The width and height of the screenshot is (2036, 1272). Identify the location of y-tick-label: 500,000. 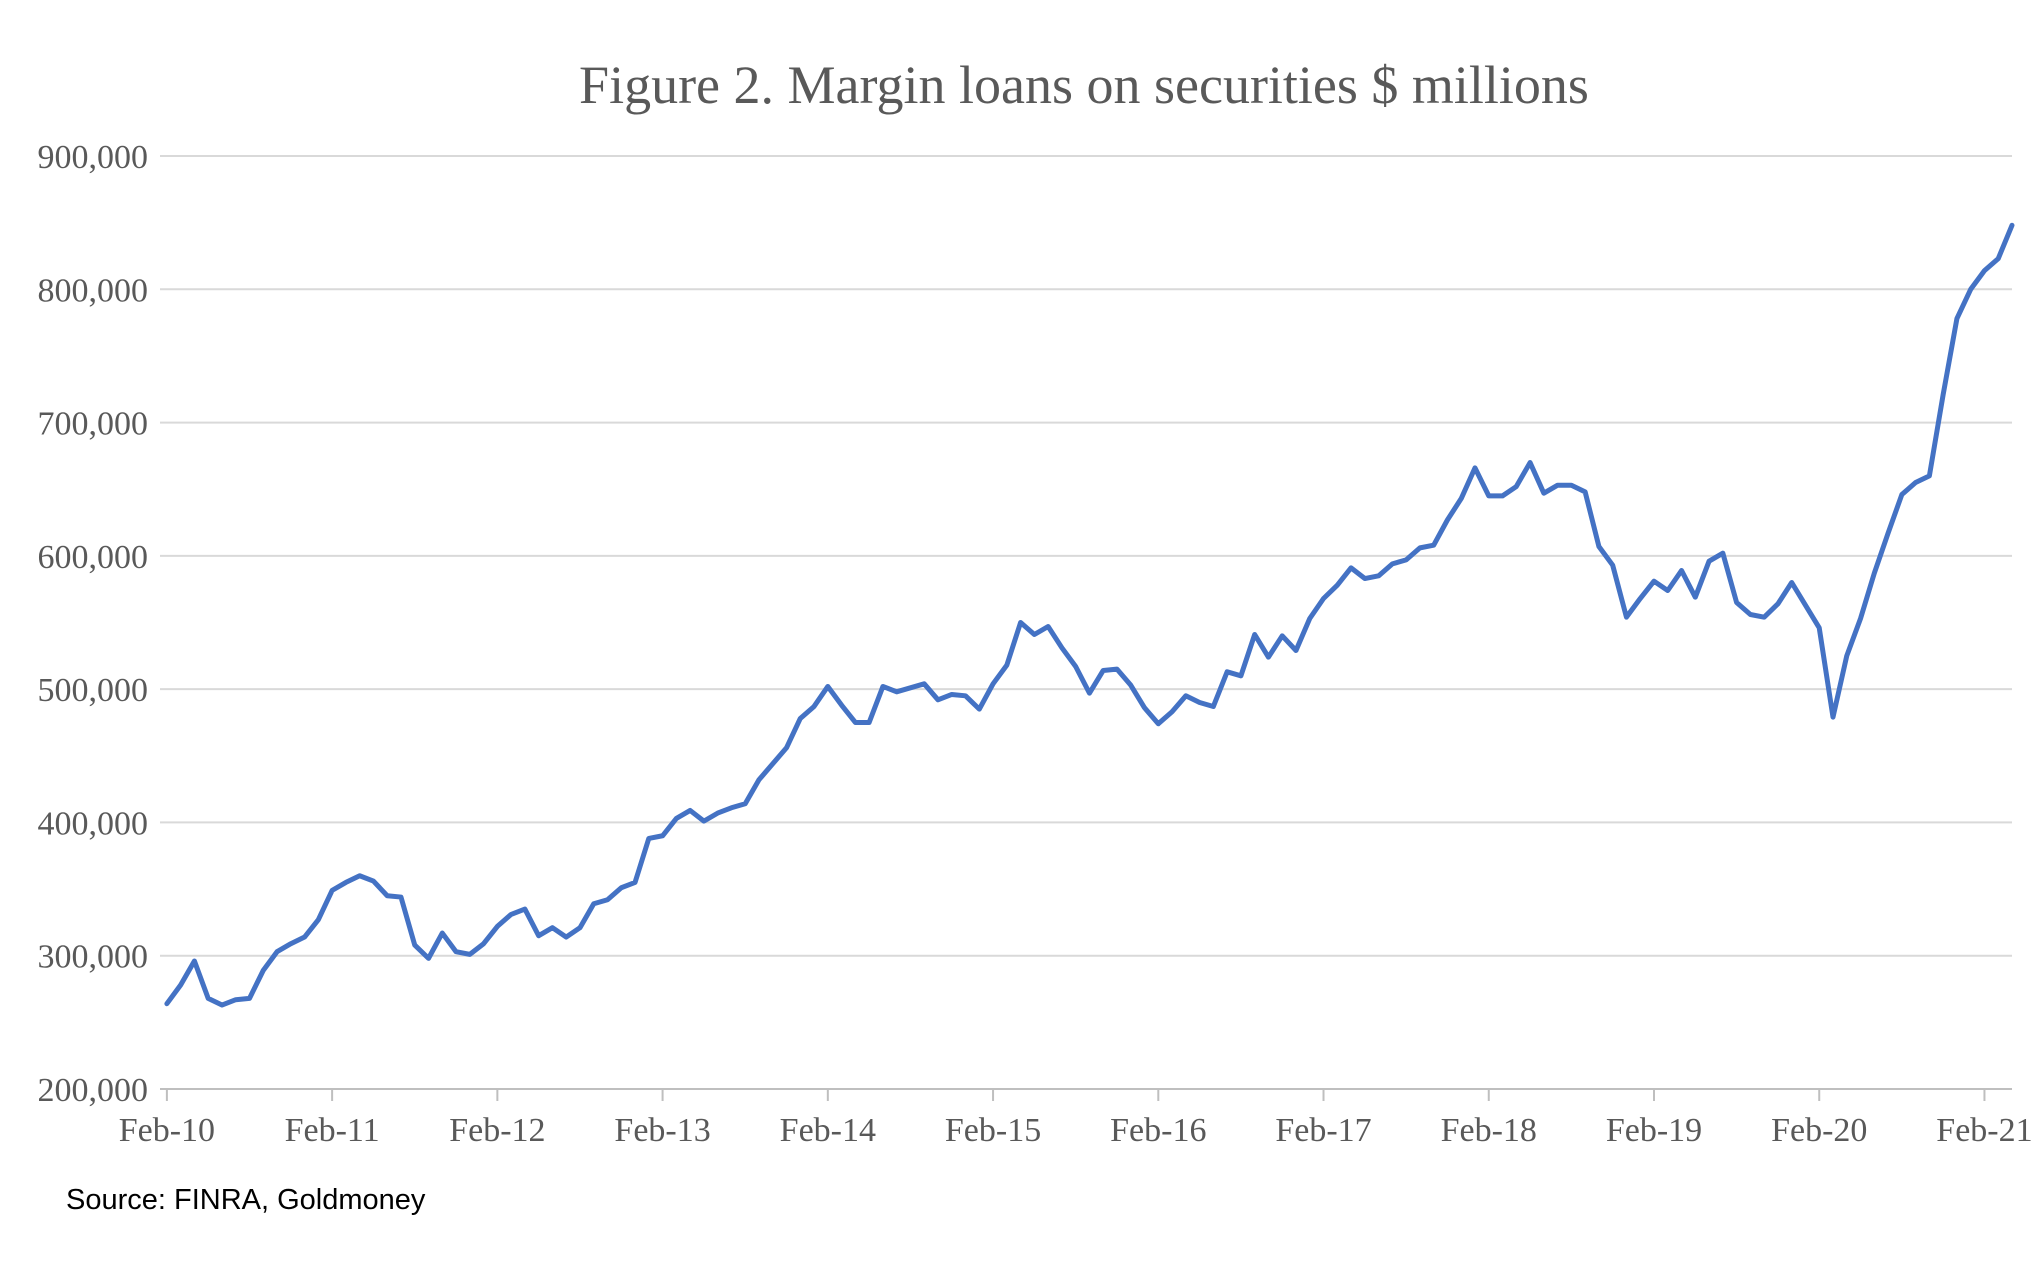
(93, 690).